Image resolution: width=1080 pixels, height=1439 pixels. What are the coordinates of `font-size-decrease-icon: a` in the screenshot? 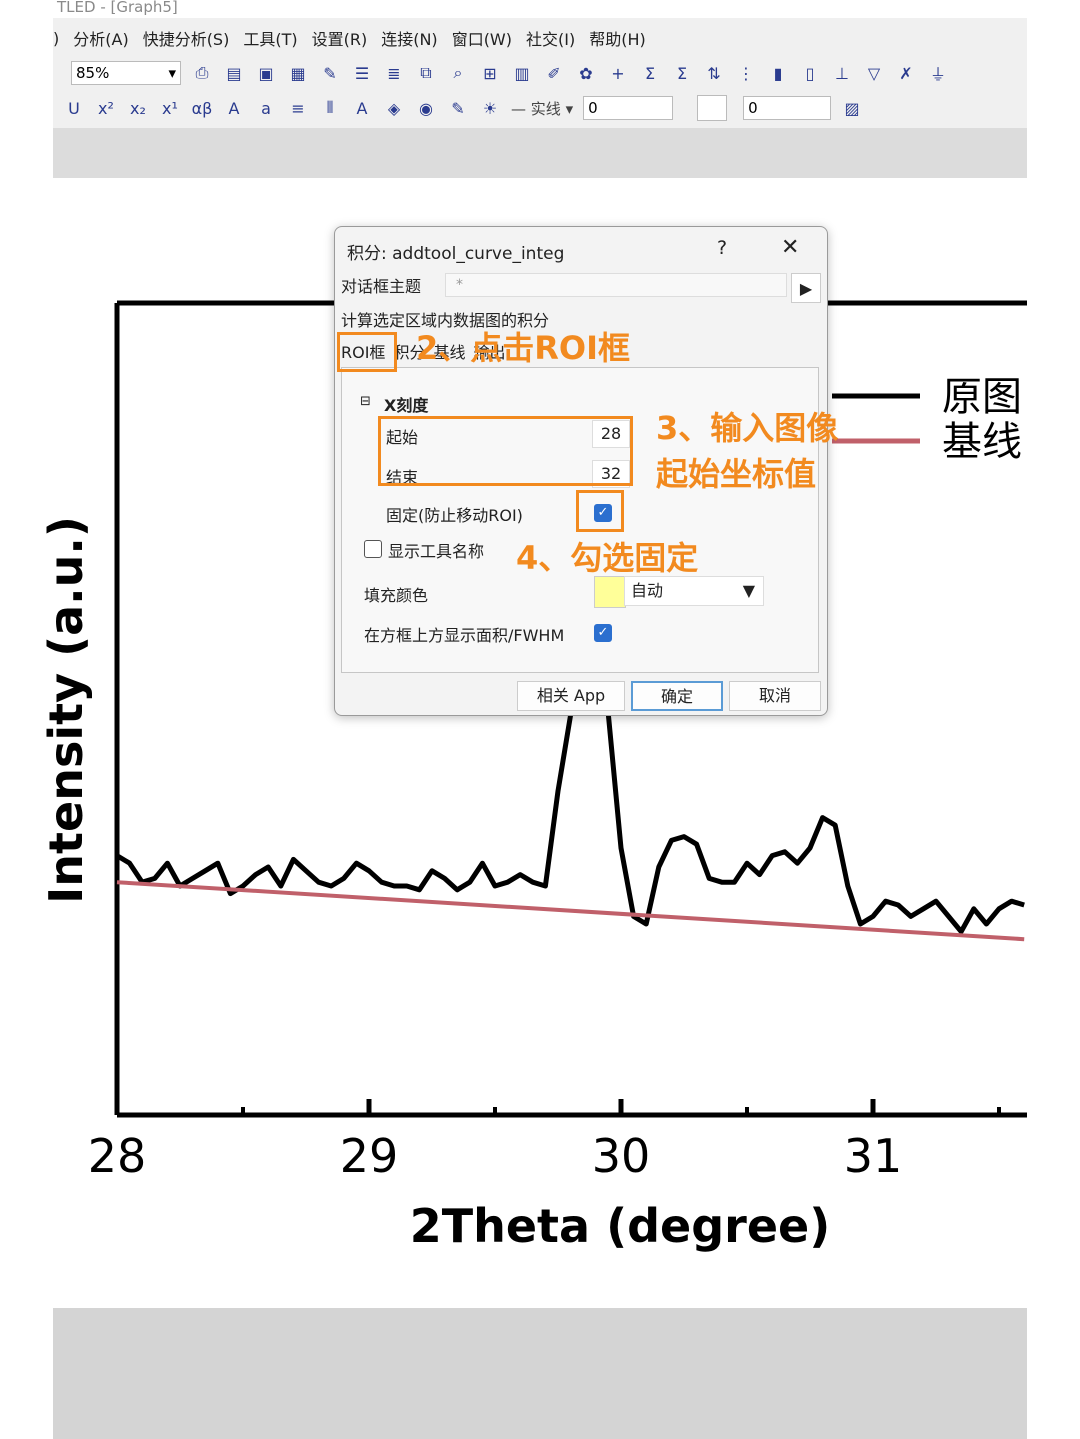 It's located at (266, 108).